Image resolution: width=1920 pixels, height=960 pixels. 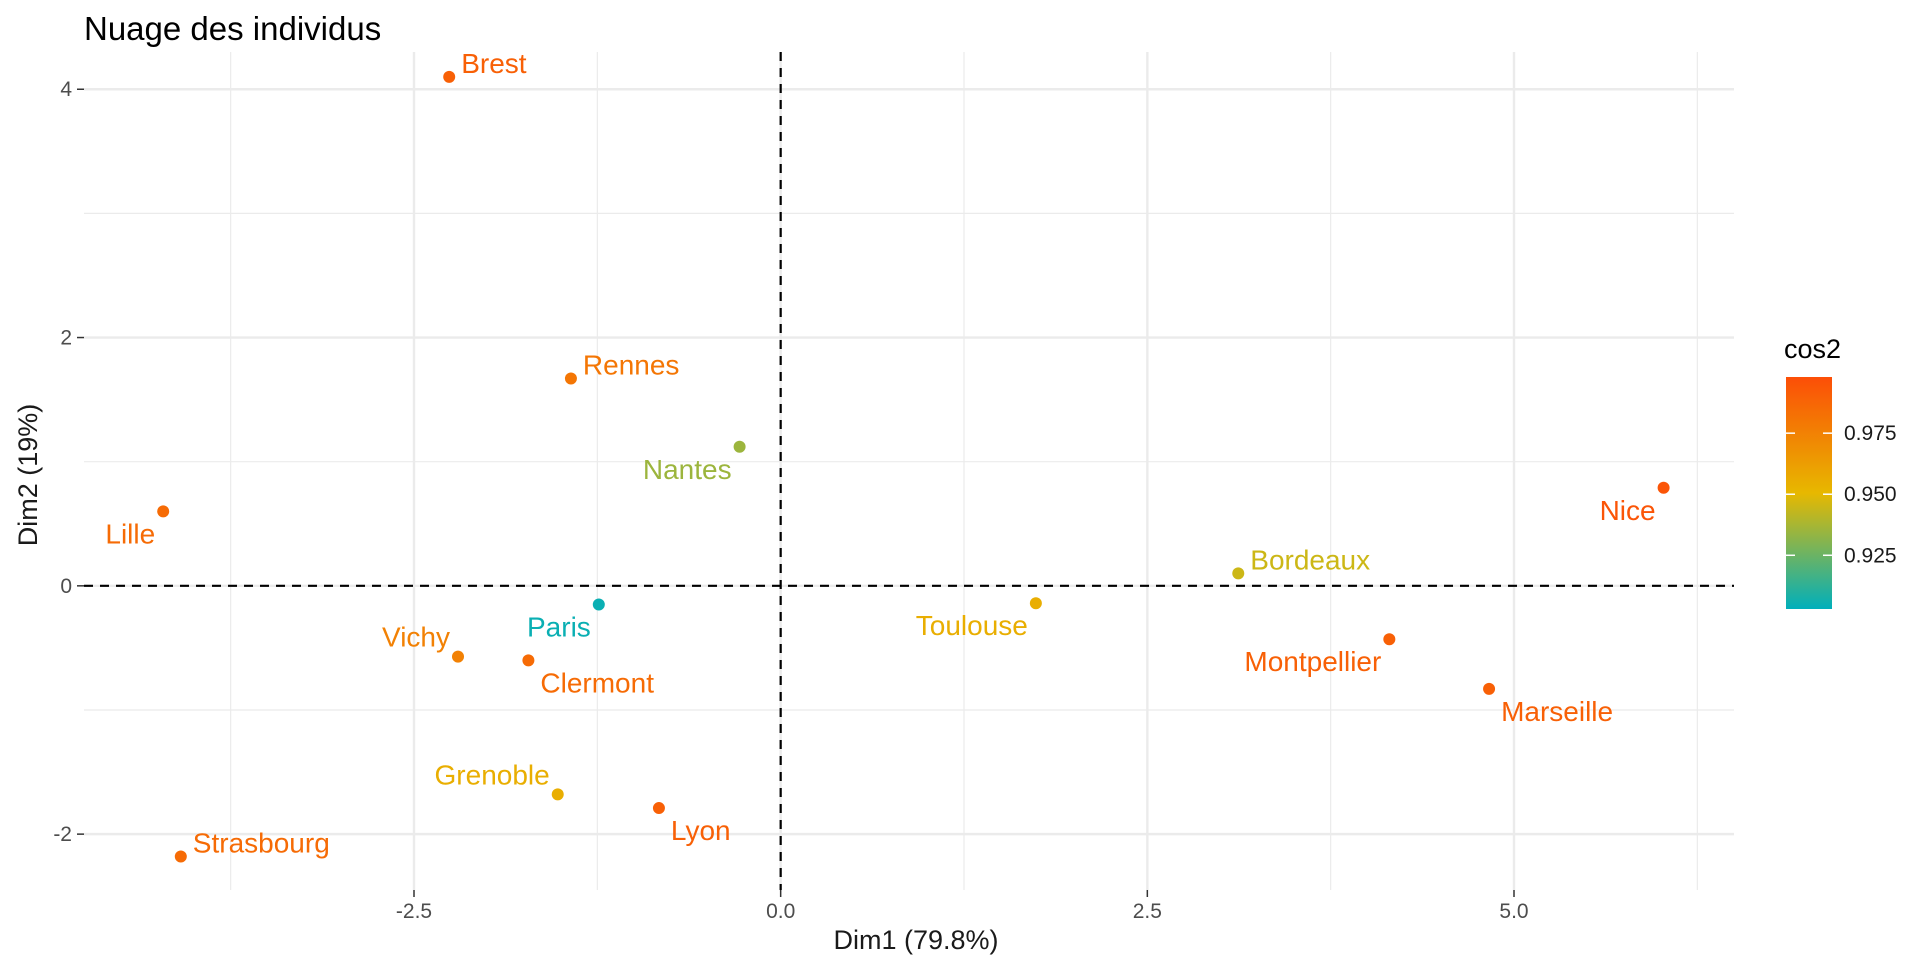 What do you see at coordinates (1147, 911) in the screenshot?
I see `x-tick-label: 2.5` at bounding box center [1147, 911].